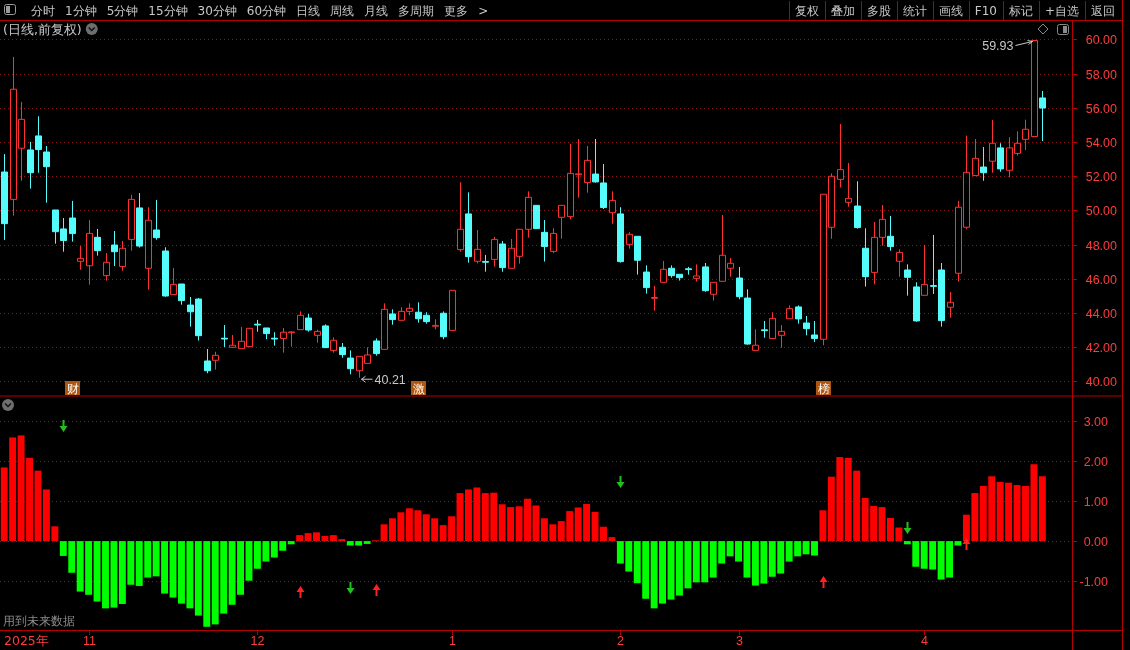 Image resolution: width=1130 pixels, height=650 pixels. What do you see at coordinates (1096, 542) in the screenshot?
I see `y-tick-label: 0.00` at bounding box center [1096, 542].